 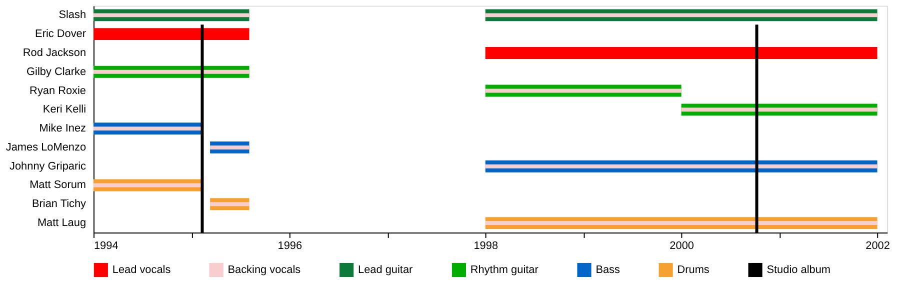 What do you see at coordinates (798, 270) in the screenshot?
I see `legend-label: Studio album` at bounding box center [798, 270].